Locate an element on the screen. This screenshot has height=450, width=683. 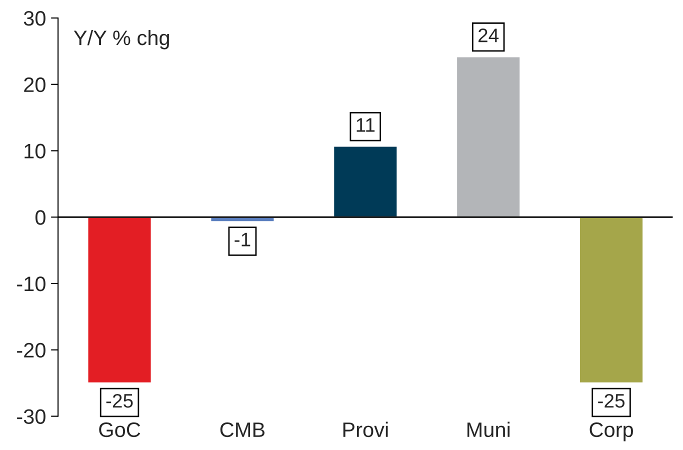
x-tick-label: CMB is located at coordinates (242, 430).